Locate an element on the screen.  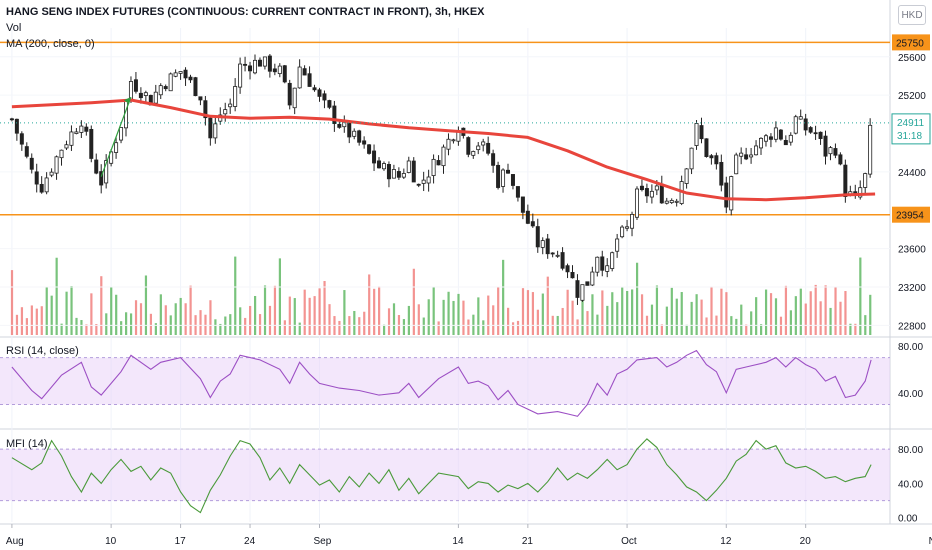
volume-label: Vol is located at coordinates (14, 28).